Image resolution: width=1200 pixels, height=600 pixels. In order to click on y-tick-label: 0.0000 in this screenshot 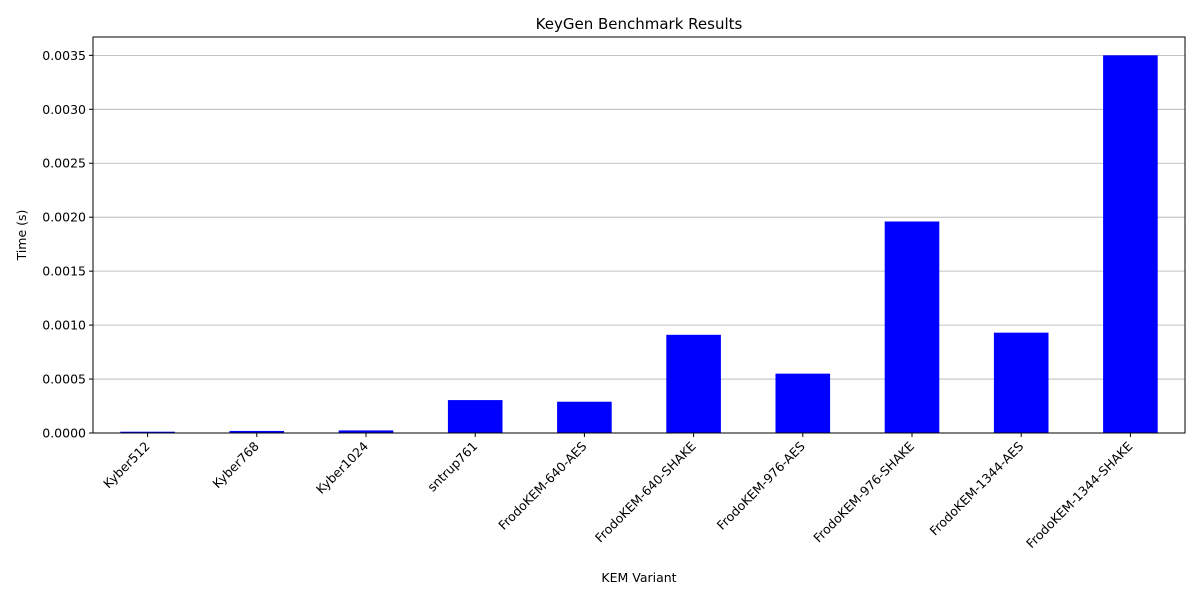, I will do `click(64, 433)`.